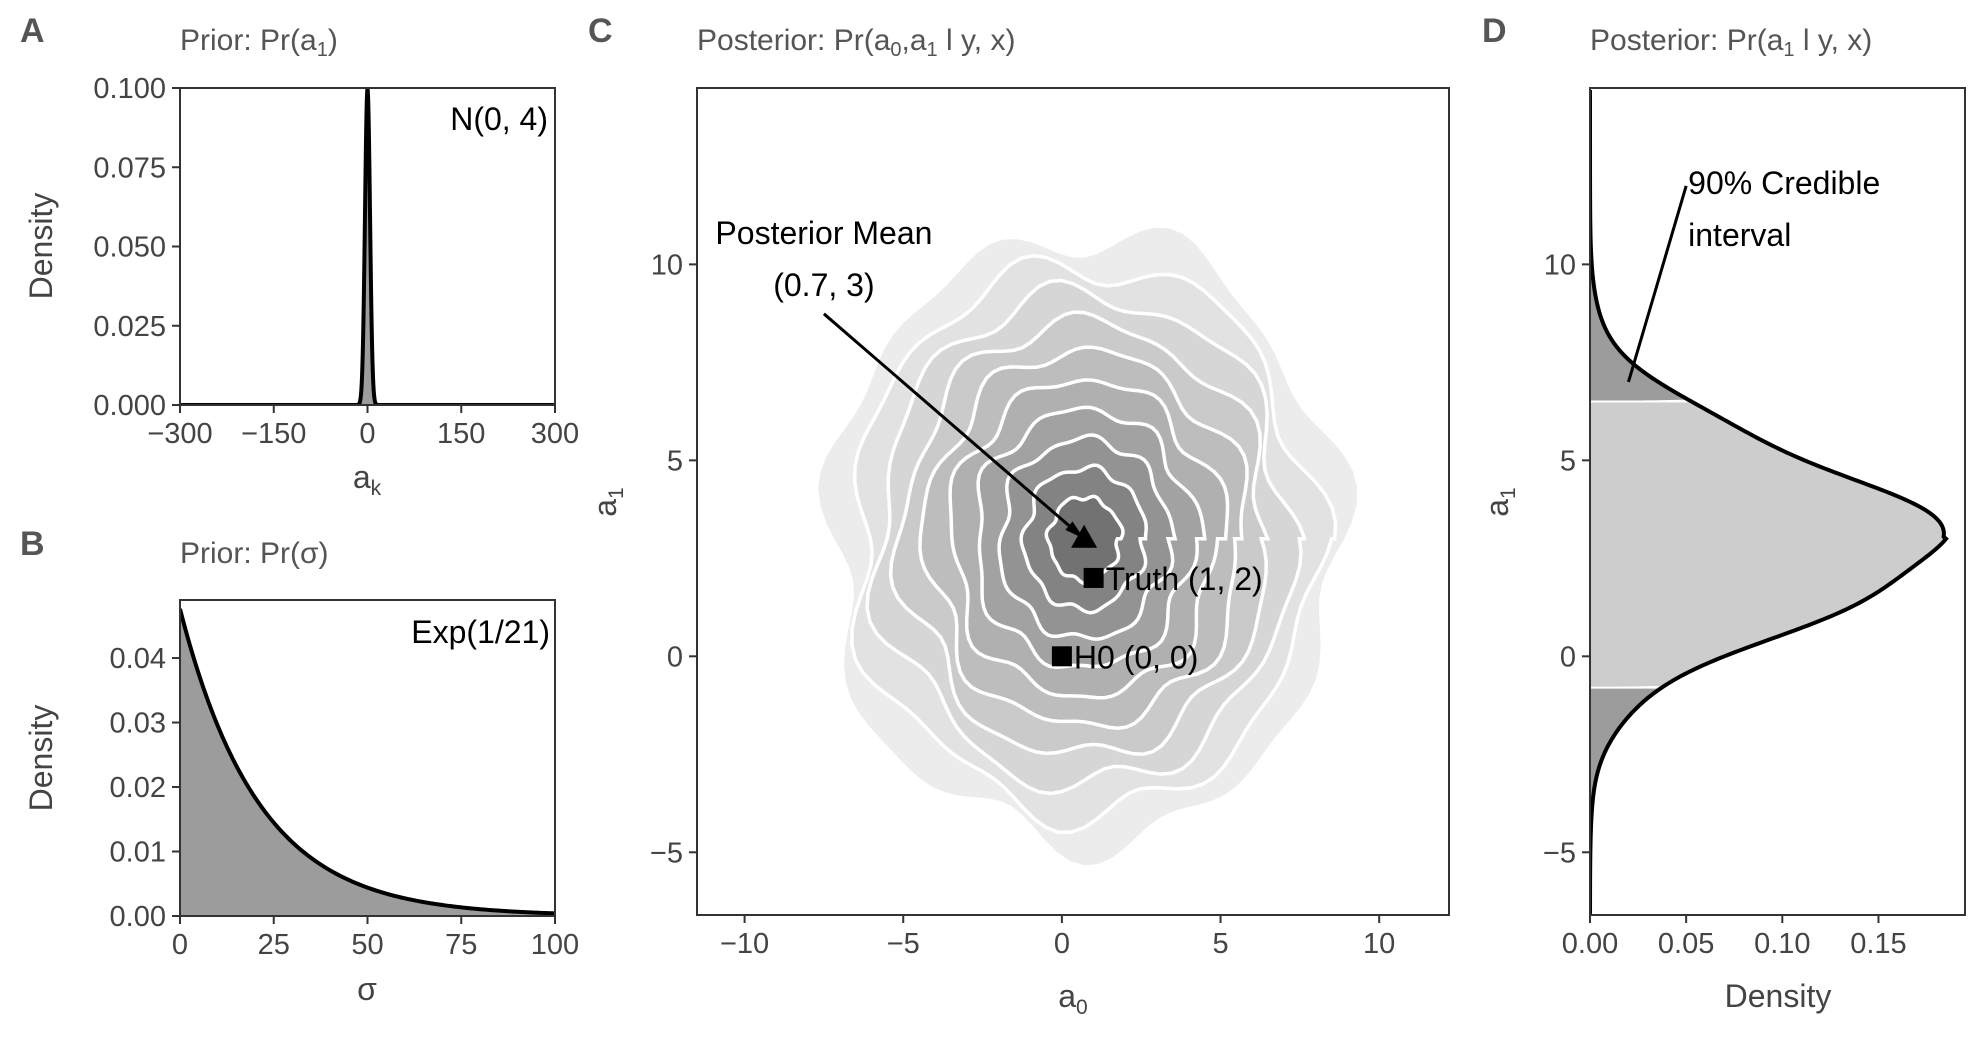 The image size is (1980, 1050). What do you see at coordinates (461, 434) in the screenshot?
I see `panel-a-x-tick-label-3: 150` at bounding box center [461, 434].